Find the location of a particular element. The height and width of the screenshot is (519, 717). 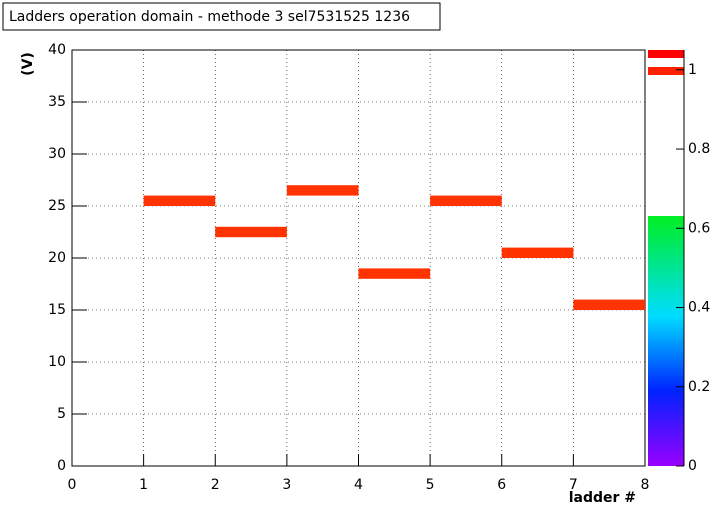

y-tick-label: 0 is located at coordinates (61, 466).